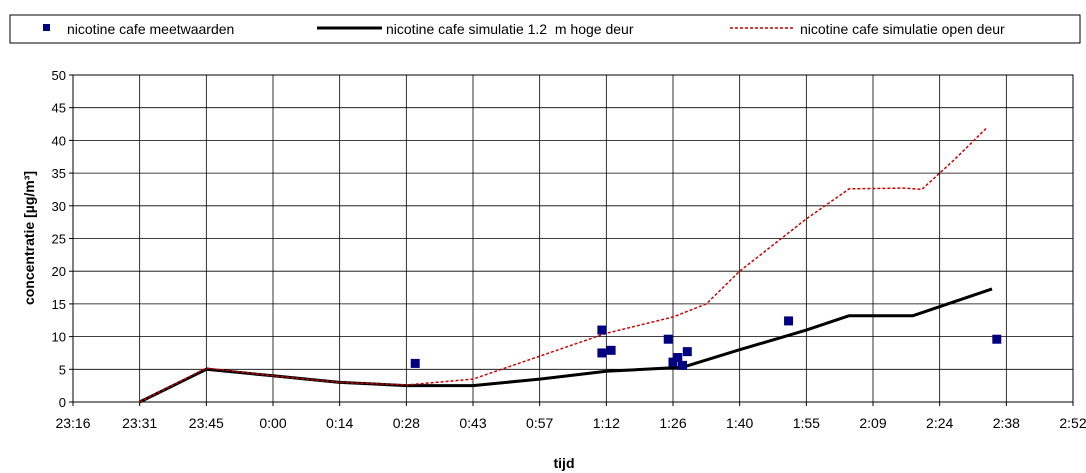 The width and height of the screenshot is (1086, 473). What do you see at coordinates (472, 423) in the screenshot?
I see `x-tick-label: 0:43` at bounding box center [472, 423].